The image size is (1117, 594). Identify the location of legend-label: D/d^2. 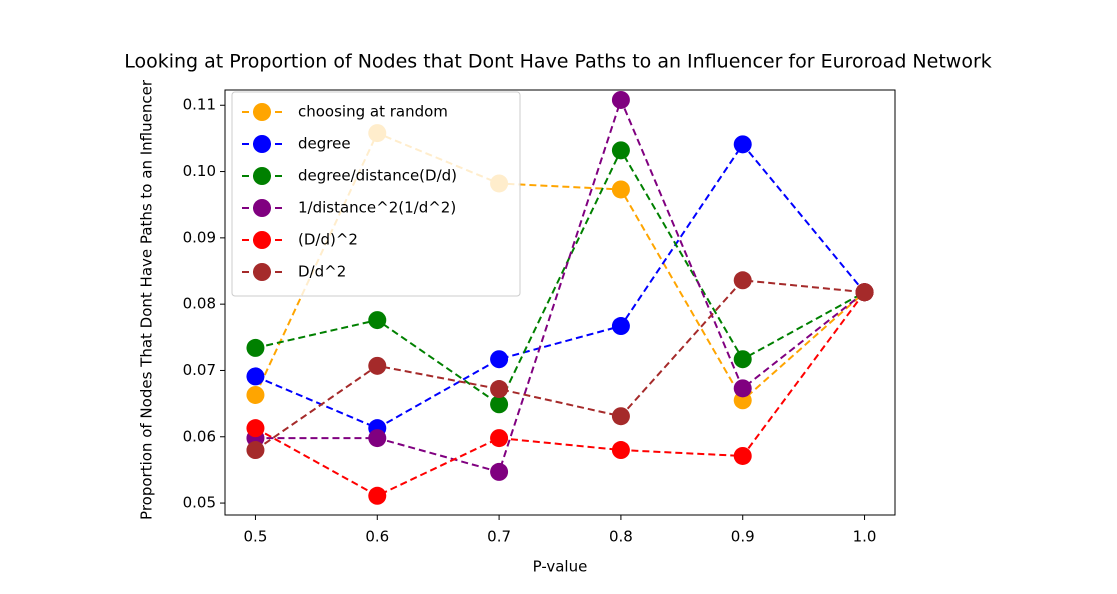
(322, 272).